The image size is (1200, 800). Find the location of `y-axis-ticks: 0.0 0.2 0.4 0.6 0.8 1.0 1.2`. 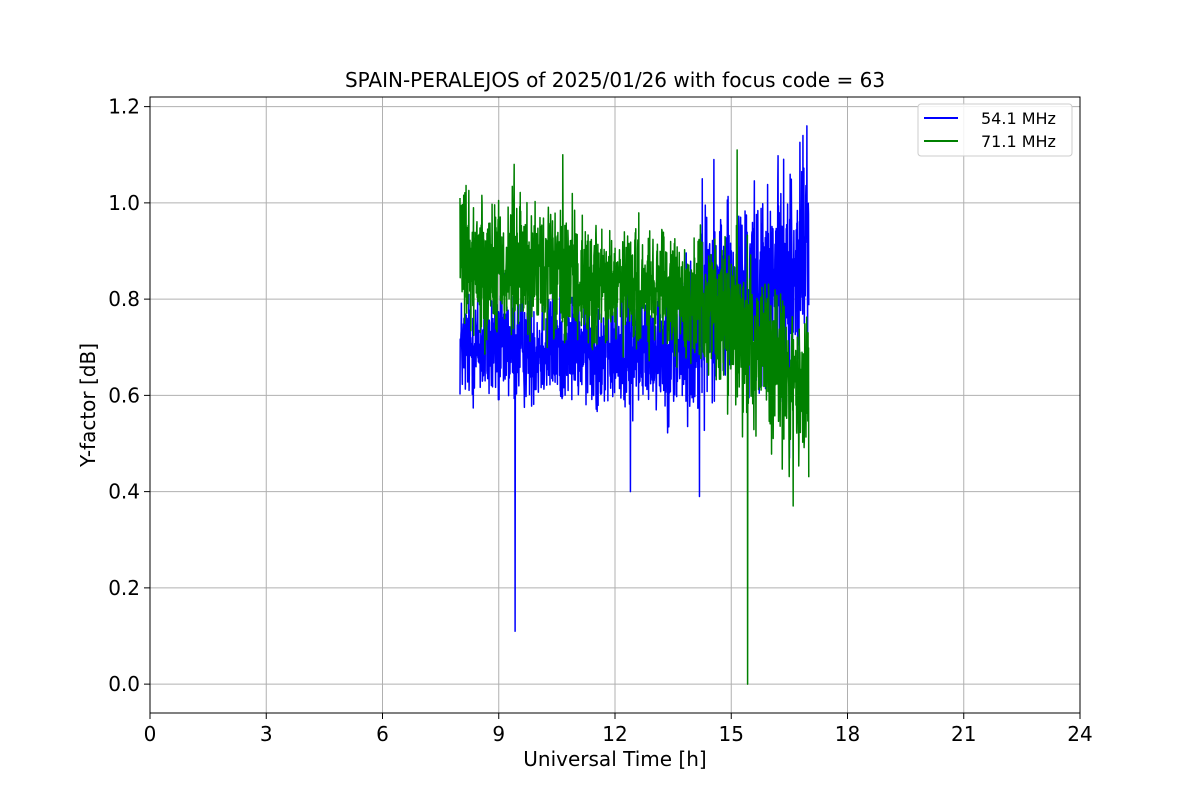

y-axis-ticks: 0.0 0.2 0.4 0.6 0.8 1.0 1.2 is located at coordinates (129, 395).